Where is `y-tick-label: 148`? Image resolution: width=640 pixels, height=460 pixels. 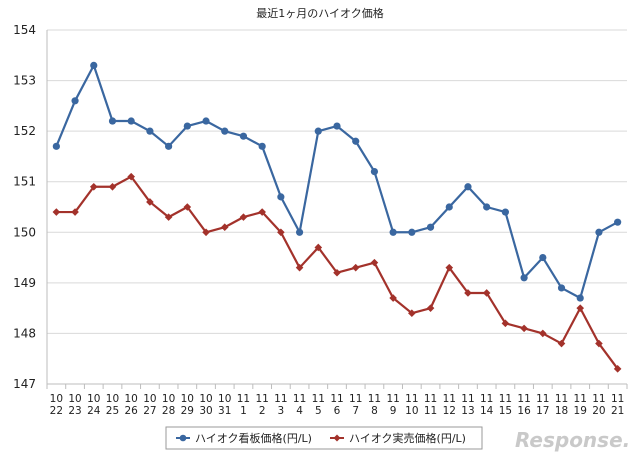
y-tick-label: 148 is located at coordinates (24, 333).